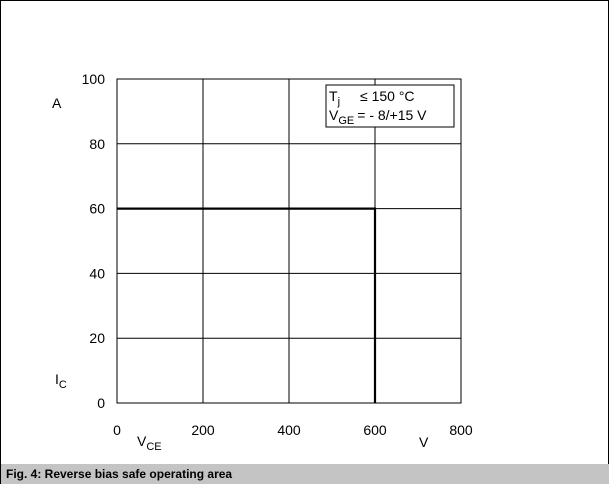  Describe the element at coordinates (461, 430) in the screenshot. I see `x-tick-label: 800` at that location.